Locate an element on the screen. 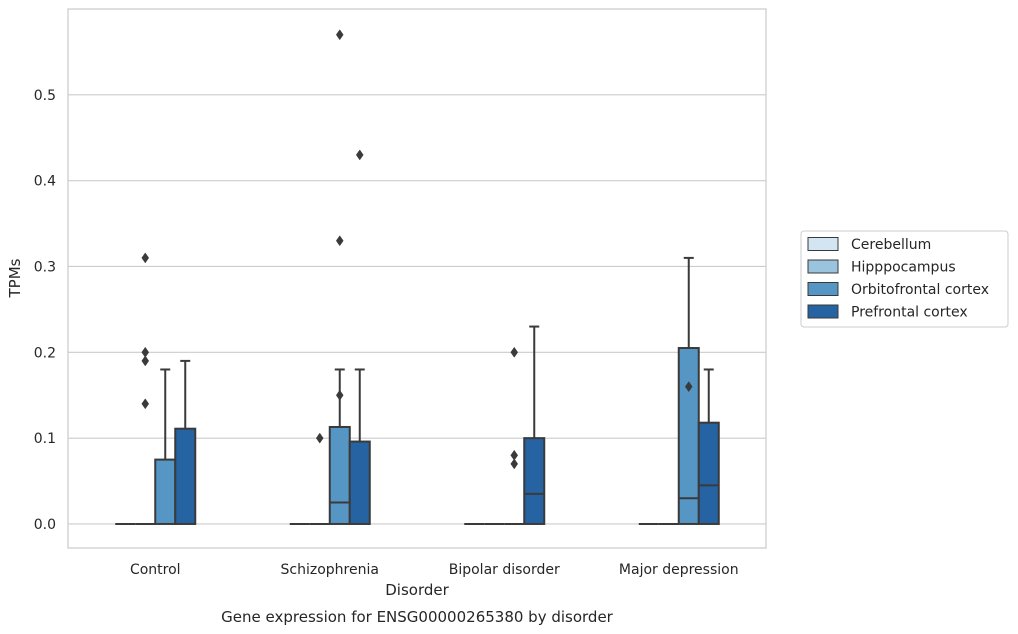  legend-label: Cerebellum is located at coordinates (891, 245).